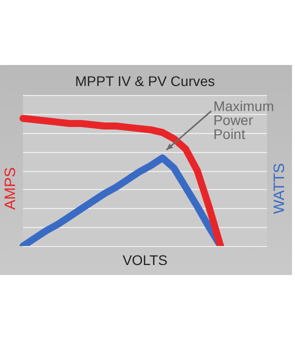 The width and height of the screenshot is (295, 337). I want to click on chart-title: MPPT IV & PV Curves, so click(145, 80).